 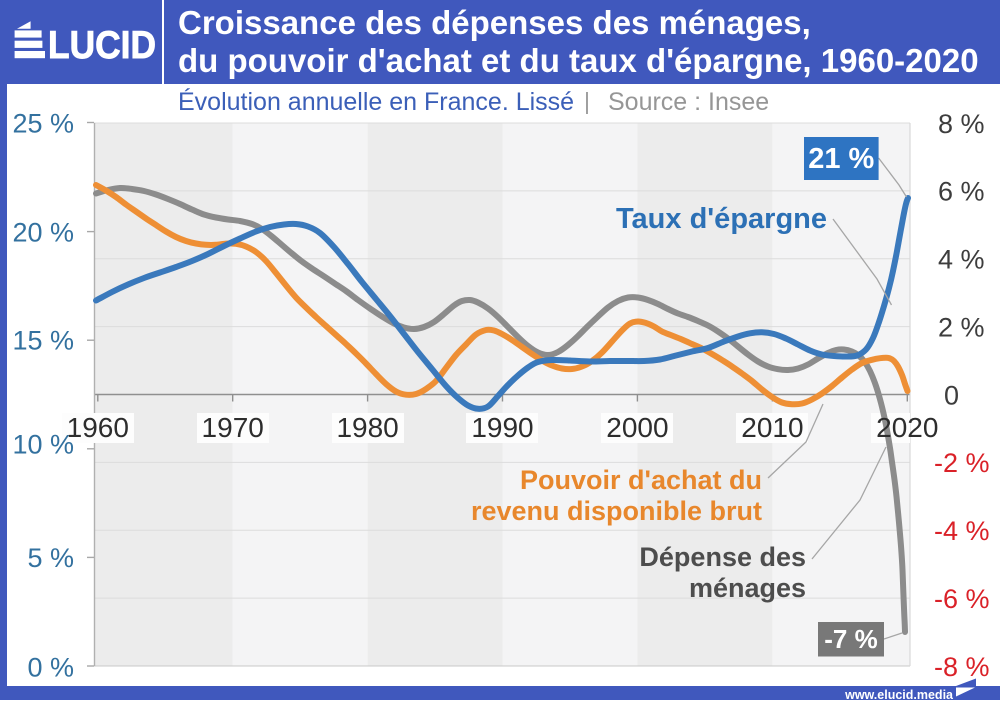 I want to click on svg-text: 1960, so click(x=98, y=427).